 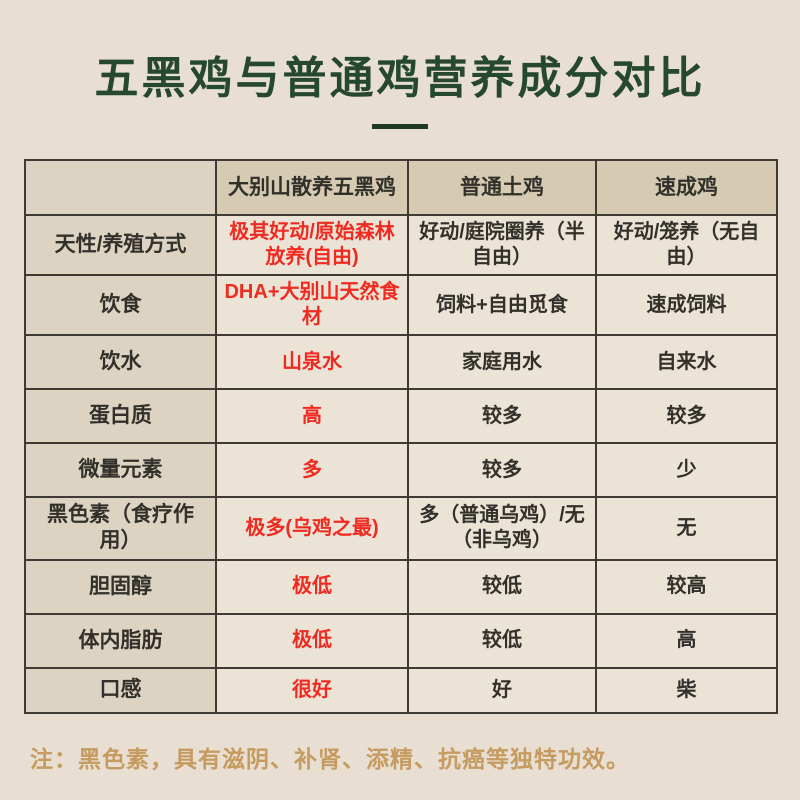 I want to click on table-row: 口感 很好 好 柴, so click(x=401, y=690).